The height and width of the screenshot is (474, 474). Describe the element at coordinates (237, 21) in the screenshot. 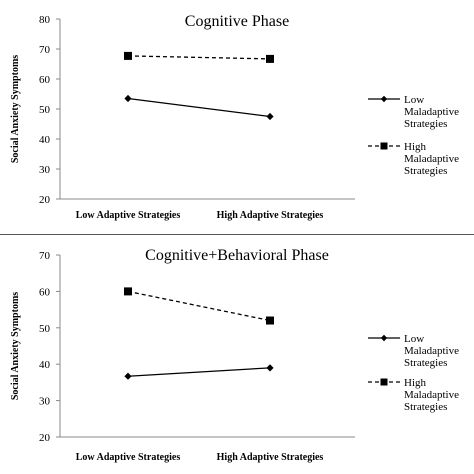

I see `chart-title: Cognitive Phase` at that location.